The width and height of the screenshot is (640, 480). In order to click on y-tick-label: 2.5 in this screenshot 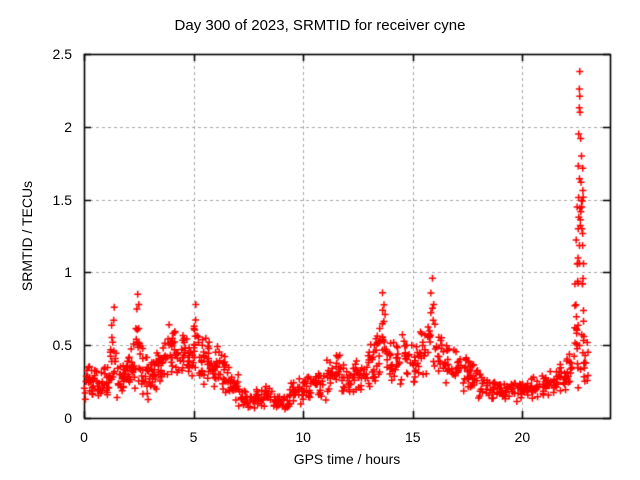, I will do `click(62, 54)`.